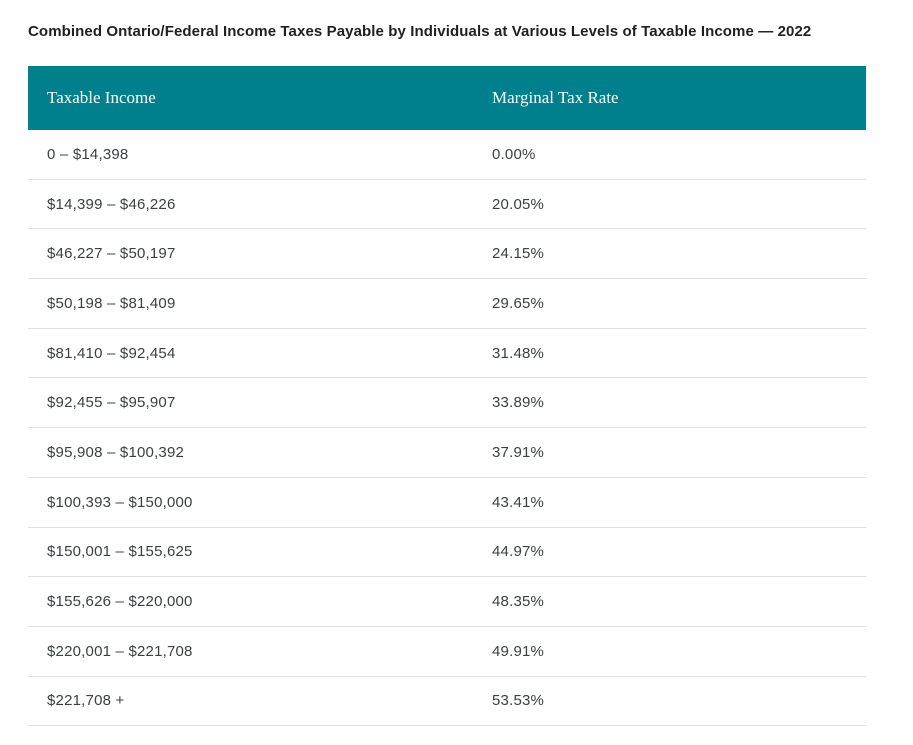  I want to click on table-header-row: Taxable Income Marginal Tax Rate, so click(447, 98).